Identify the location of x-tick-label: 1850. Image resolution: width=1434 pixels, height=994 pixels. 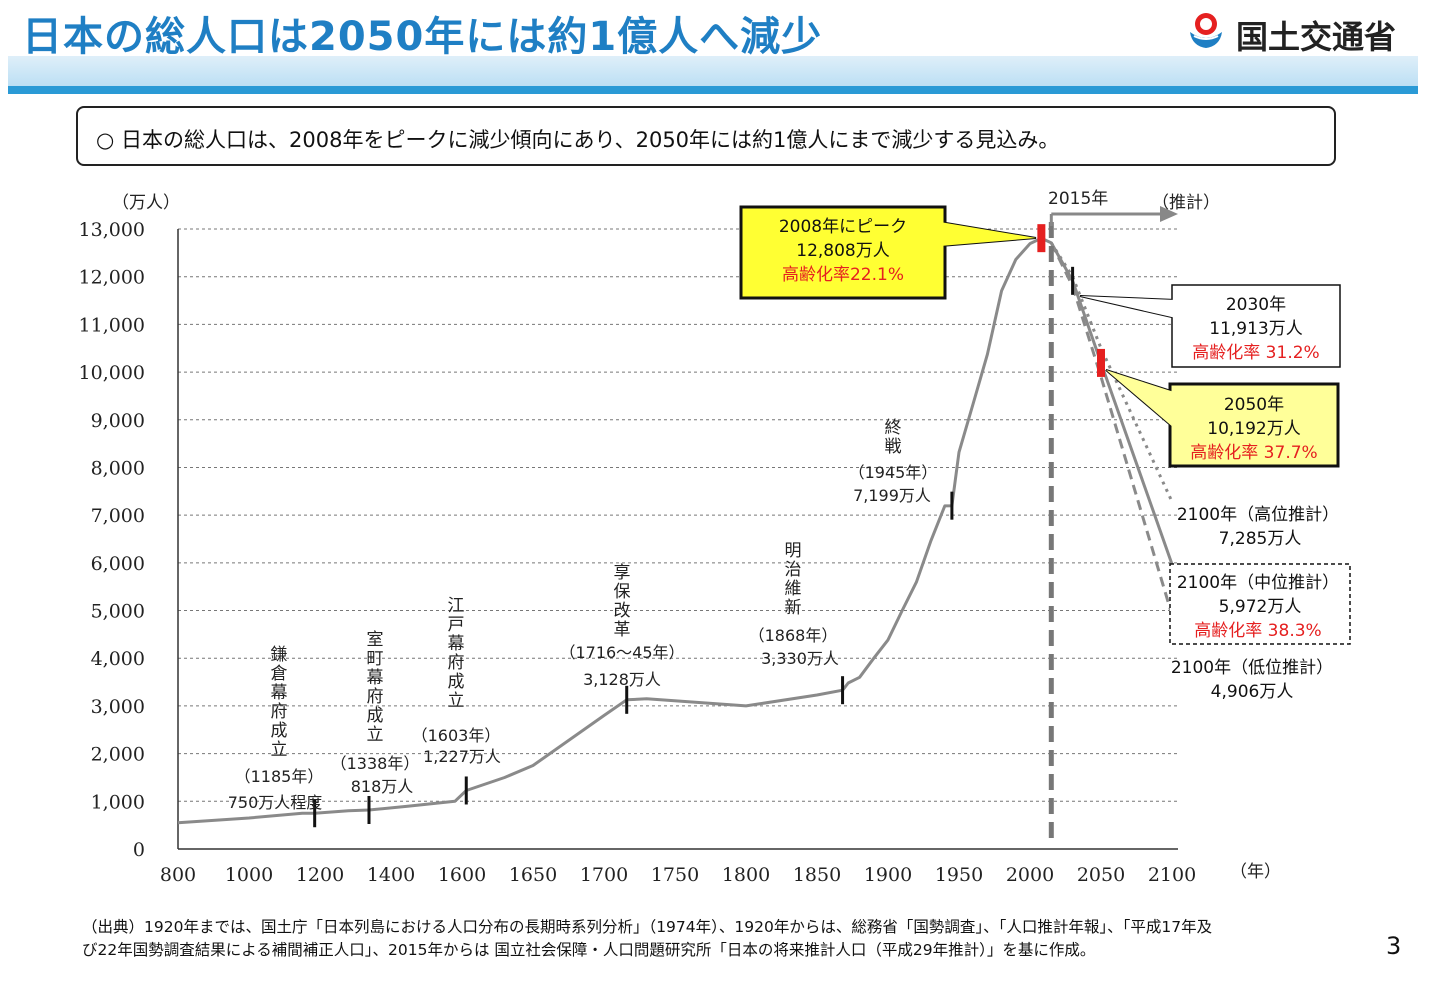
(817, 875).